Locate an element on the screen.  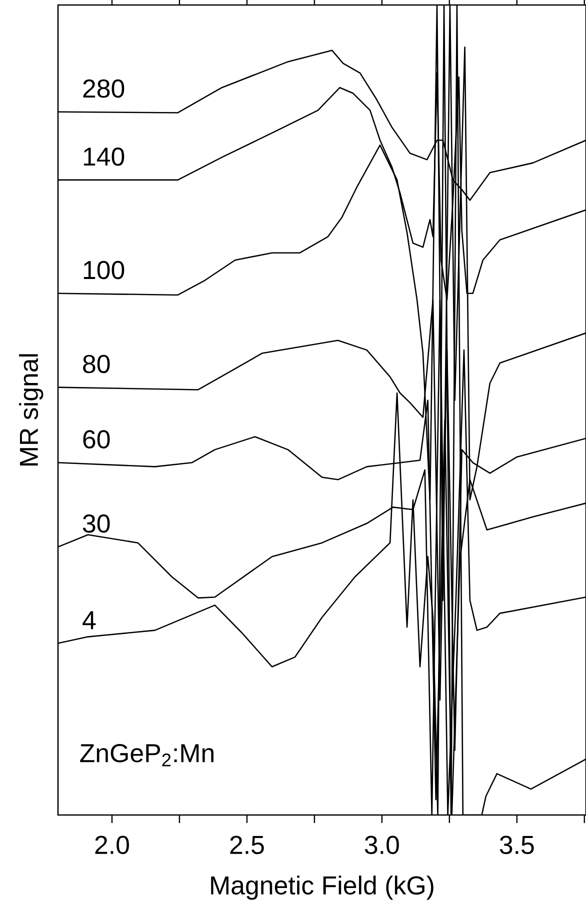
series-label: 140 is located at coordinates (104, 156).